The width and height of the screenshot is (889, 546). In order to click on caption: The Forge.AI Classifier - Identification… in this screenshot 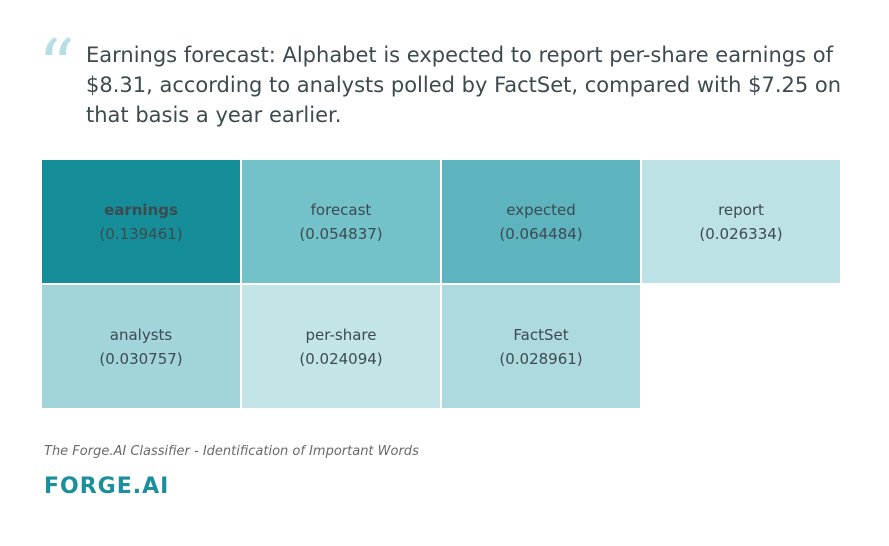, I will do `click(231, 451)`.